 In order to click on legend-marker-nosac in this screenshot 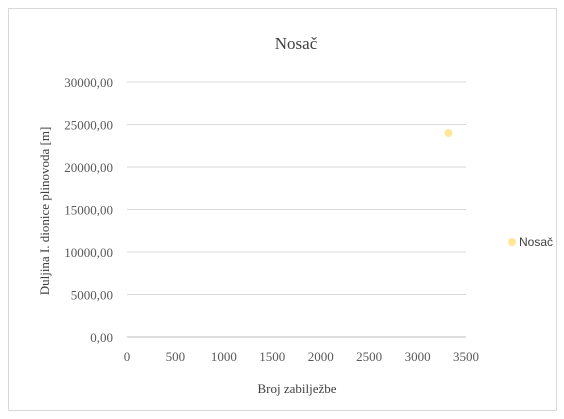, I will do `click(512, 242)`.